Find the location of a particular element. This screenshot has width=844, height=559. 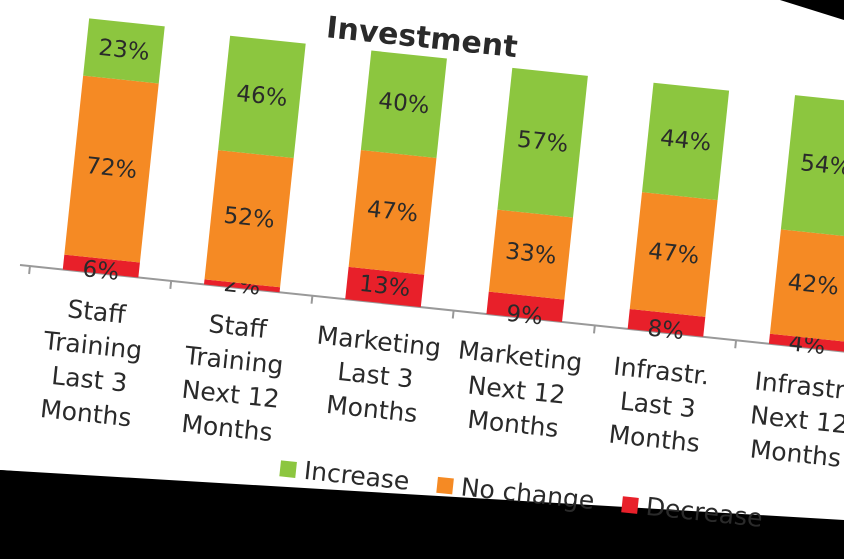

value-label: 72% is located at coordinates (112, 168).